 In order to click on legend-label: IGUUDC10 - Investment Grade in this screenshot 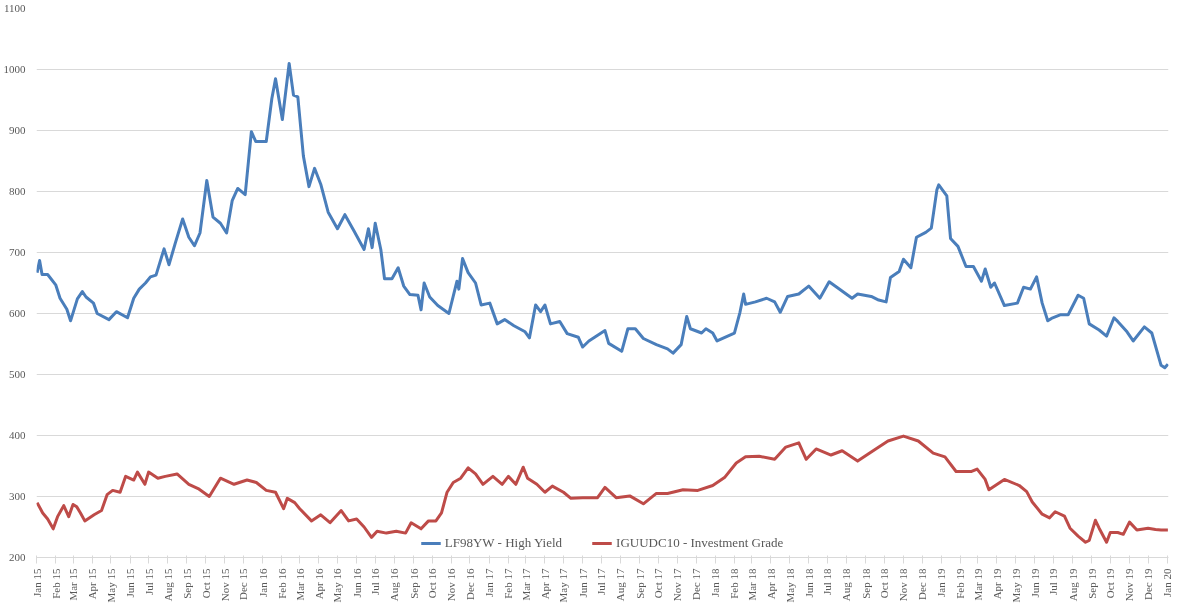, I will do `click(700, 543)`.